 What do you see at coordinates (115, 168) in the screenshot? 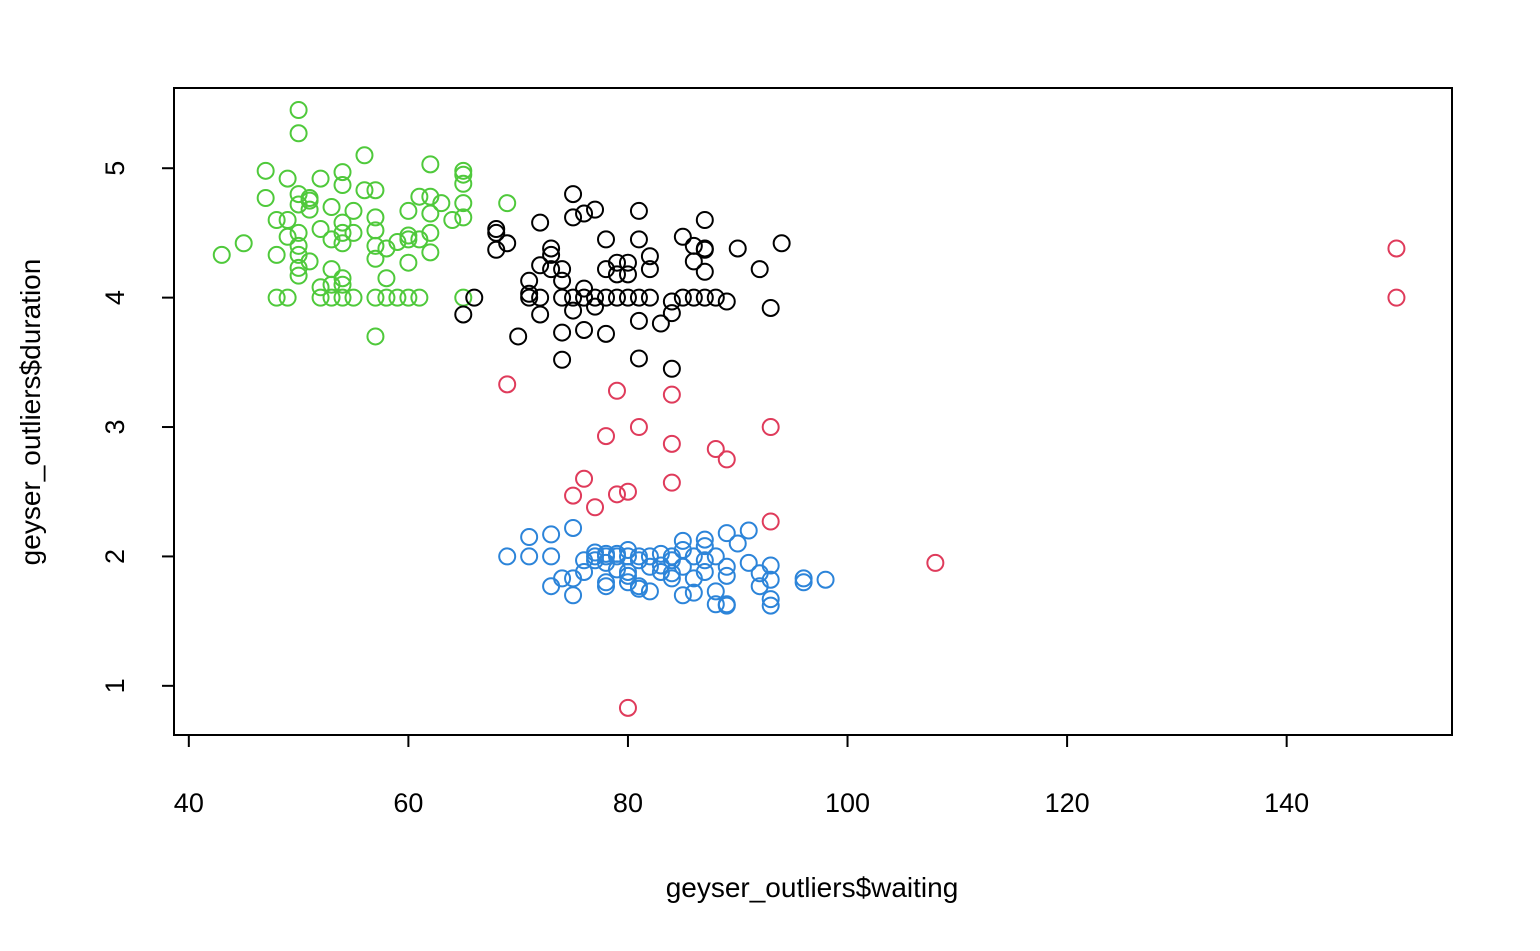
I see `y-tick-label: 5` at bounding box center [115, 168].